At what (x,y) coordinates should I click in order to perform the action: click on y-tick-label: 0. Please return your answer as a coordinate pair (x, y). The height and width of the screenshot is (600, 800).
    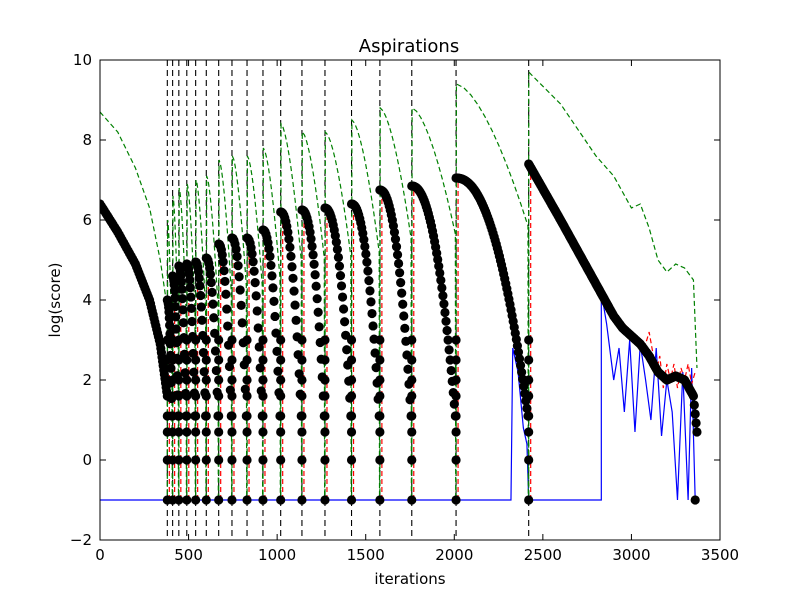
    Looking at the image, I should click on (87, 460).